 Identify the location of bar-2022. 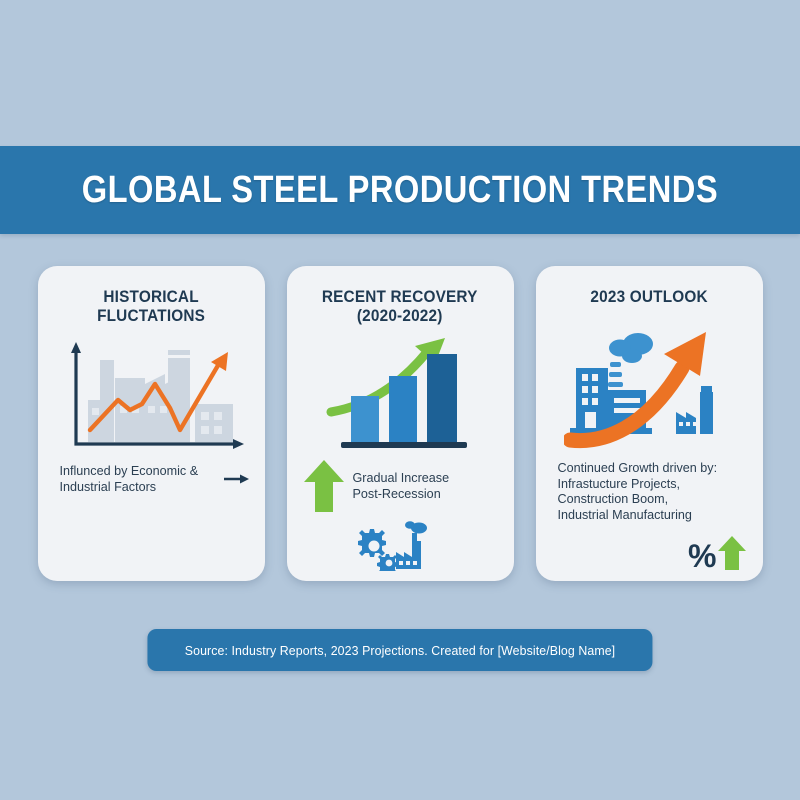
(441, 398).